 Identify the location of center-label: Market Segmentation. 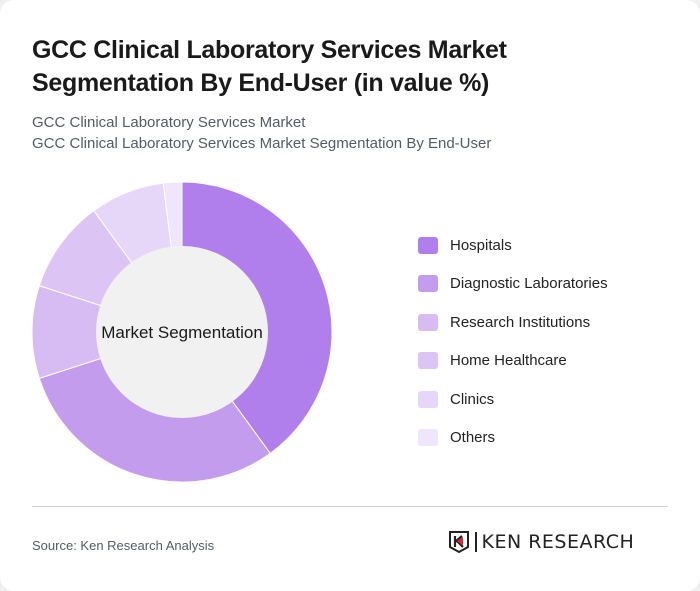
(182, 332).